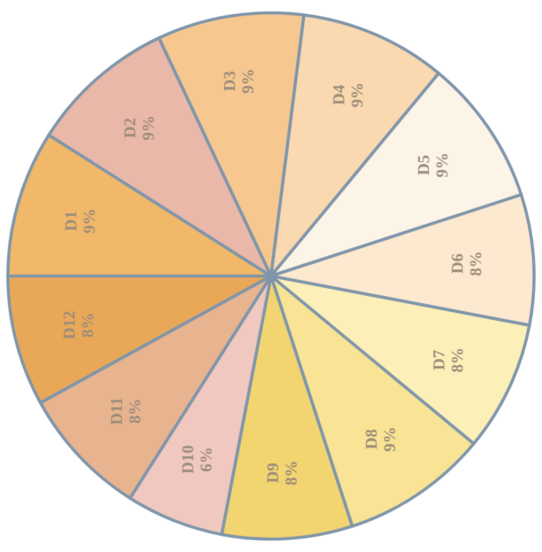 The image size is (542, 552). Describe the element at coordinates (371, 440) in the screenshot. I see `slice-label: D8` at that location.